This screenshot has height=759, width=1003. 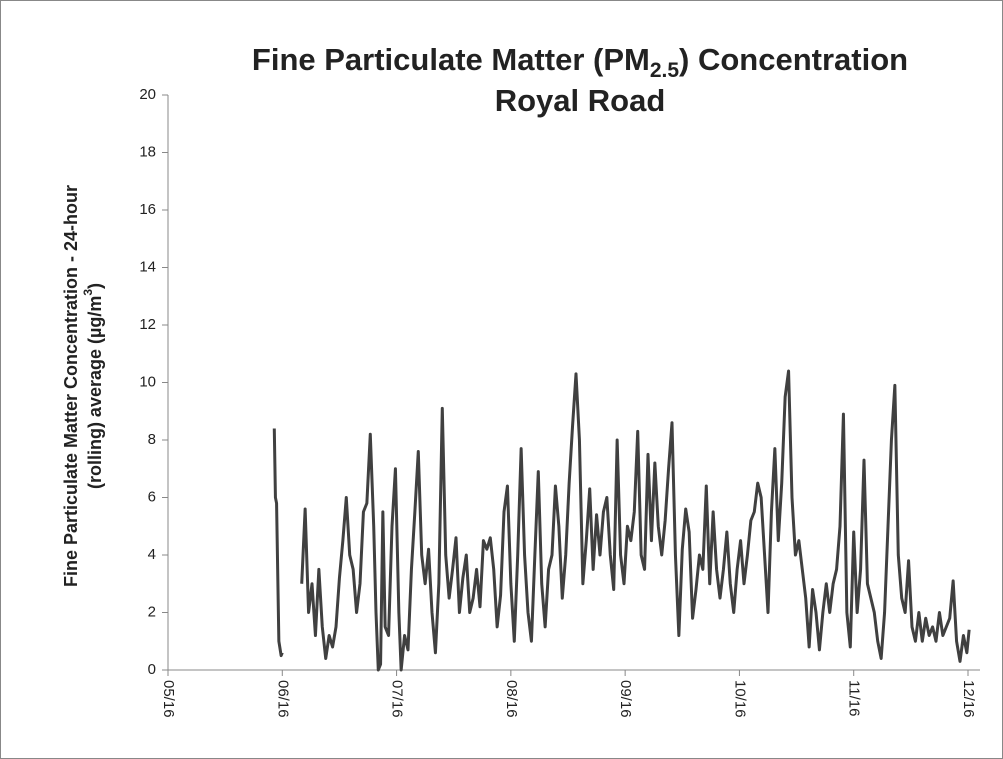 I want to click on y-tick-label: 2, so click(x=152, y=611).